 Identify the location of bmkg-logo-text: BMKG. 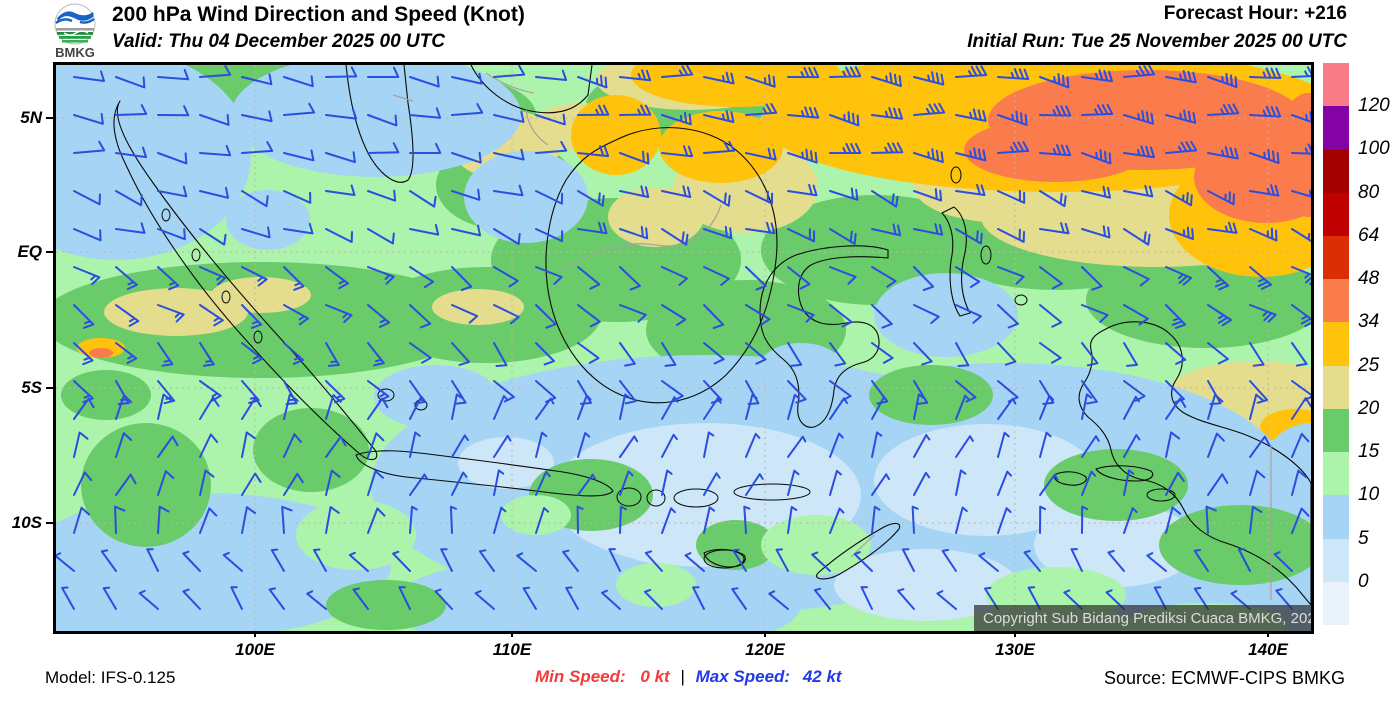
(75, 52).